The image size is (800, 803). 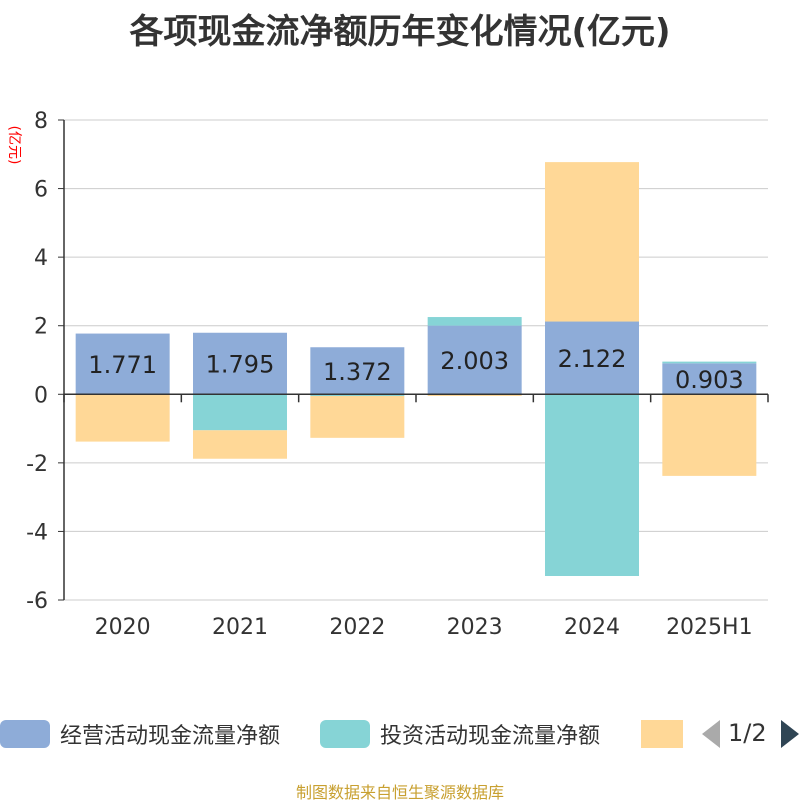 I want to click on data-label-2021: 1.795, so click(x=240, y=365).